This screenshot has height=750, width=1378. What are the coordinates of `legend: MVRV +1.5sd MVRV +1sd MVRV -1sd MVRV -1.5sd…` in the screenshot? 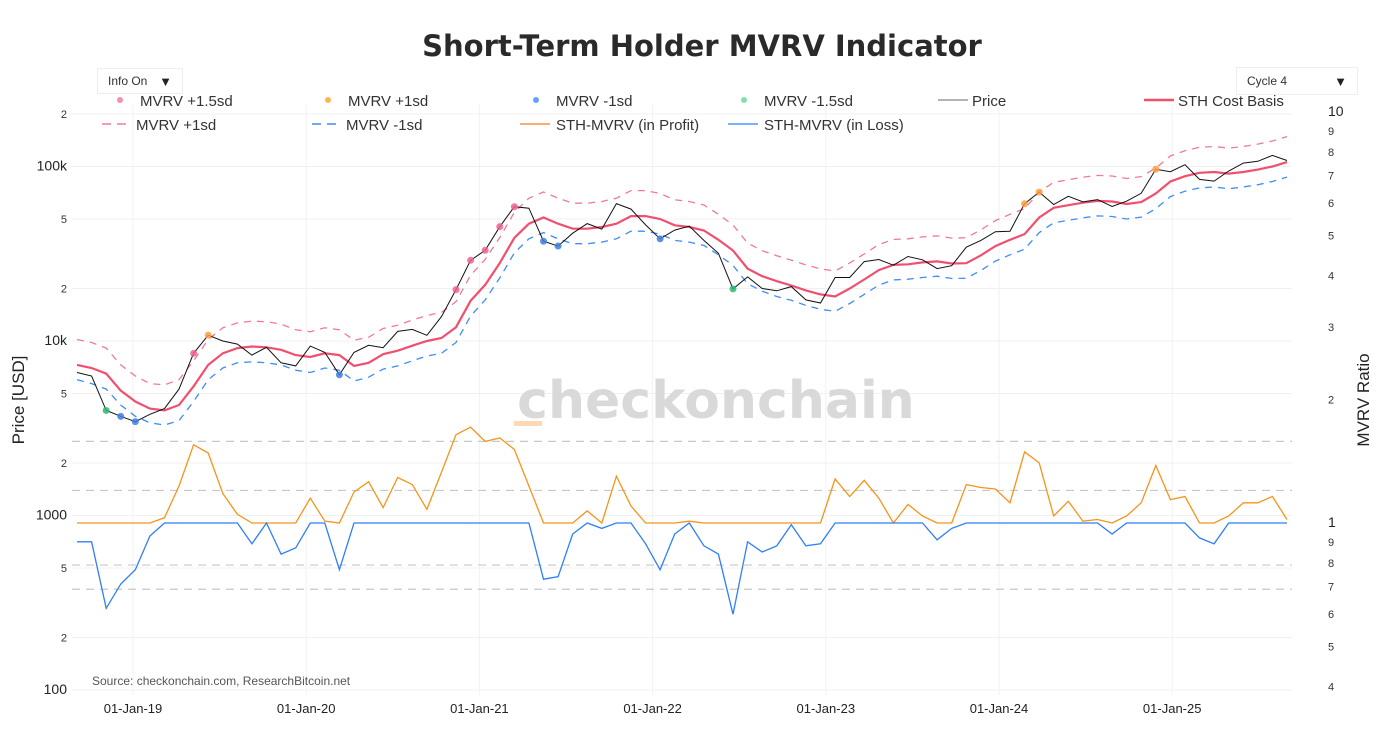 It's located at (693, 113).